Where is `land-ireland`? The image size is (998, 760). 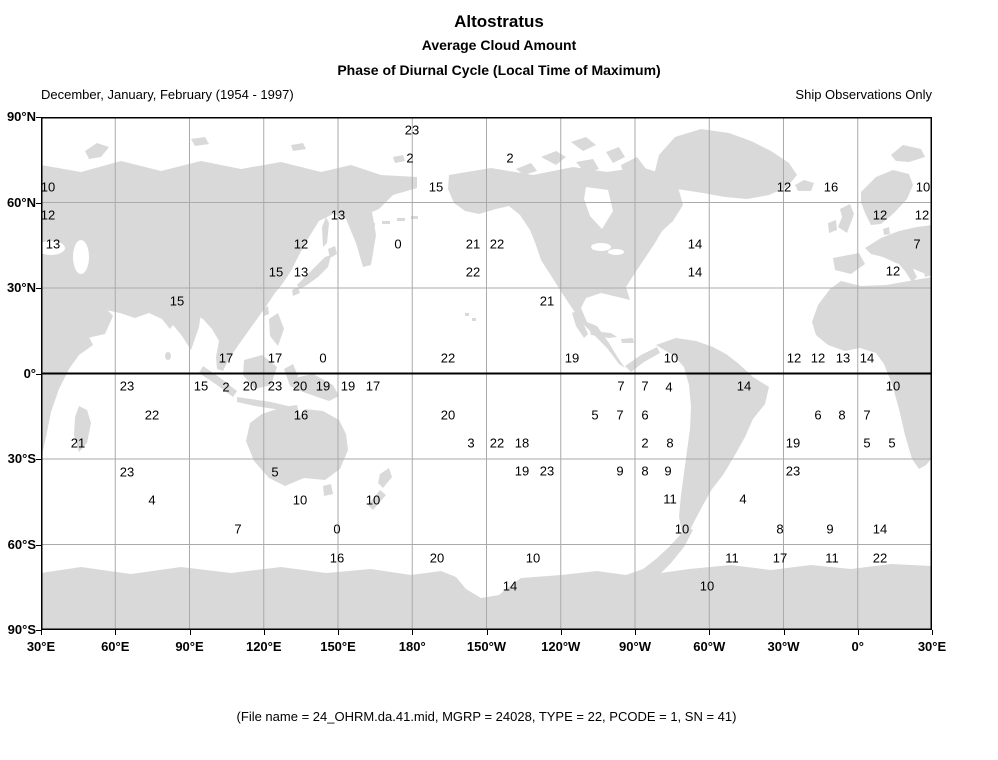
land-ireland is located at coordinates (832, 226).